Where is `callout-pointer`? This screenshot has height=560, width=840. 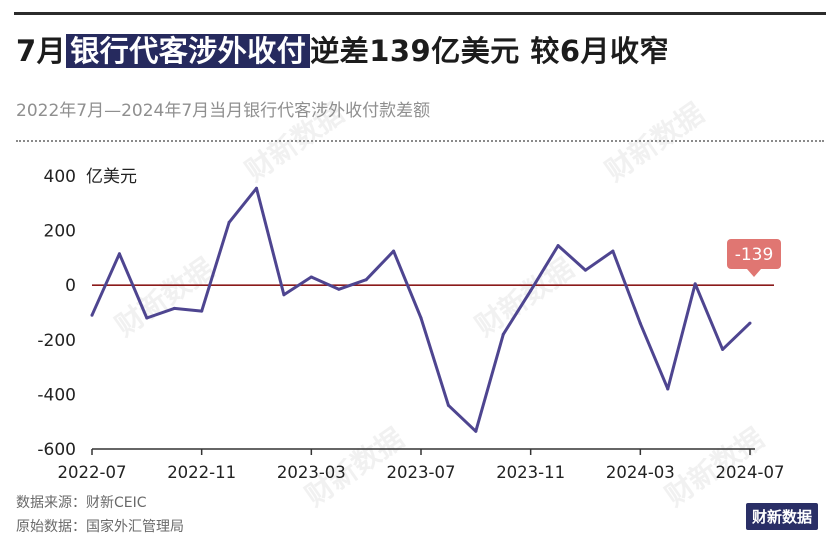 callout-pointer is located at coordinates (754, 273).